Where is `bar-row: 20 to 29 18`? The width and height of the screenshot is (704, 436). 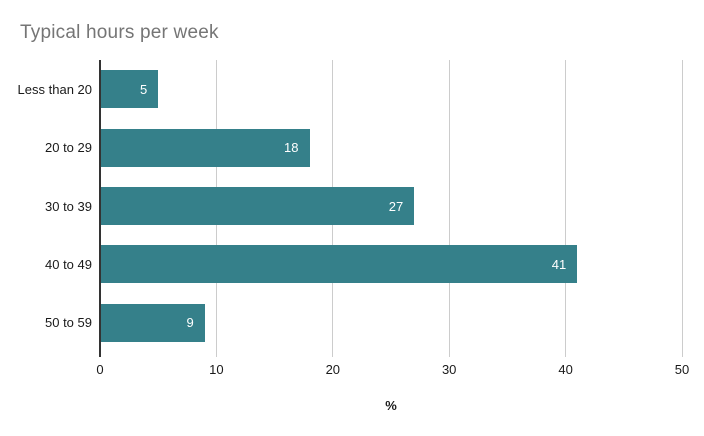 bar-row: 20 to 29 18 is located at coordinates (363, 147).